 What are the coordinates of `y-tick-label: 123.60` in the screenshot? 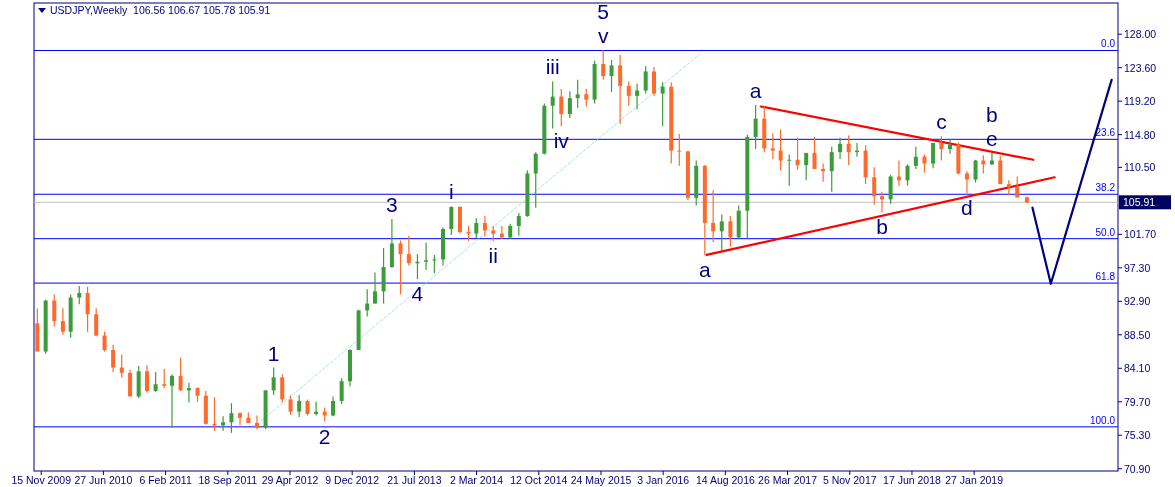 It's located at (1140, 67).